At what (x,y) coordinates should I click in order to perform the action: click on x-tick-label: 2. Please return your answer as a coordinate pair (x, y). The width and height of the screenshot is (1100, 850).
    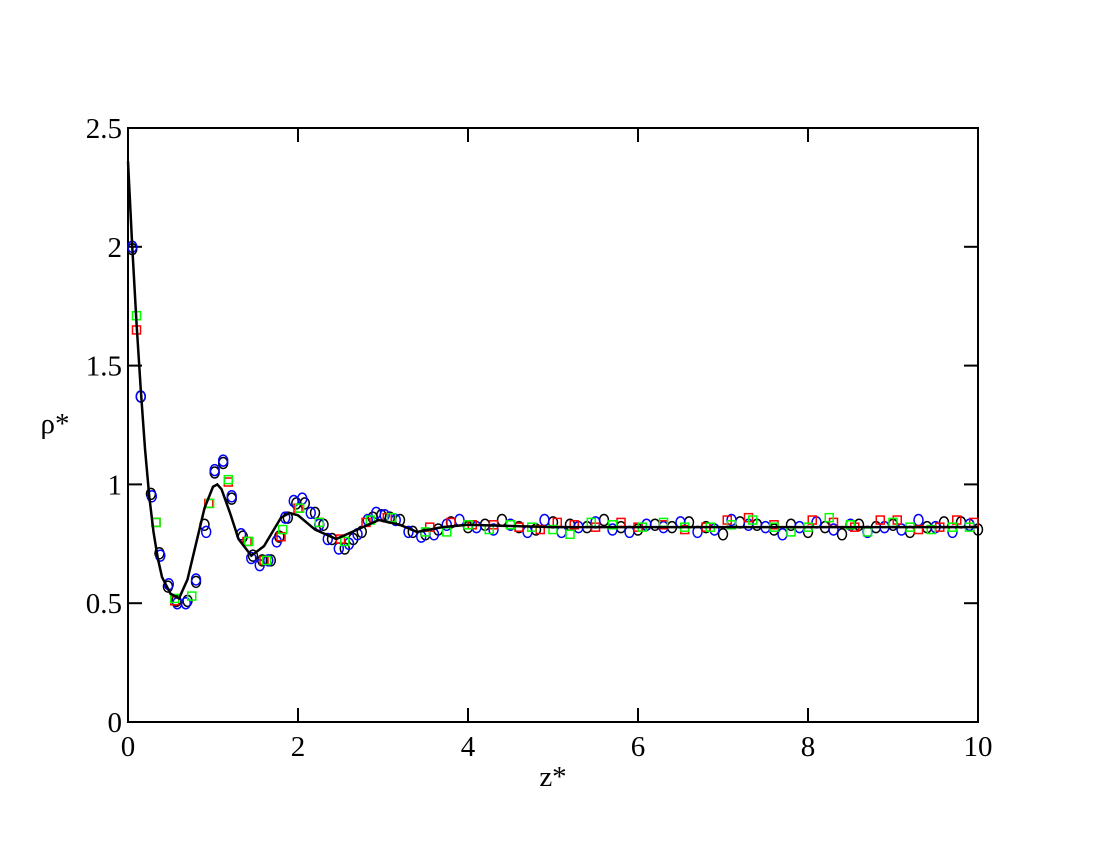
    Looking at the image, I should click on (298, 747).